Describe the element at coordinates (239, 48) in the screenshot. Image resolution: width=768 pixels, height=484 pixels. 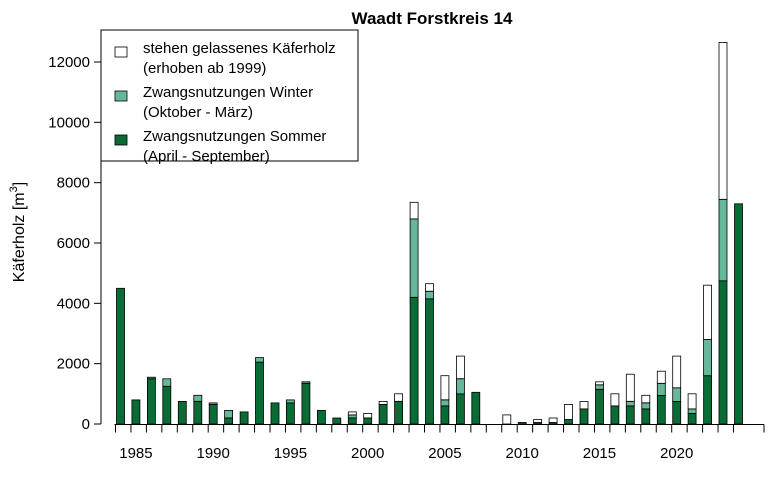
I see `legend-label-2: stehen gelassenes Käferholz` at that location.